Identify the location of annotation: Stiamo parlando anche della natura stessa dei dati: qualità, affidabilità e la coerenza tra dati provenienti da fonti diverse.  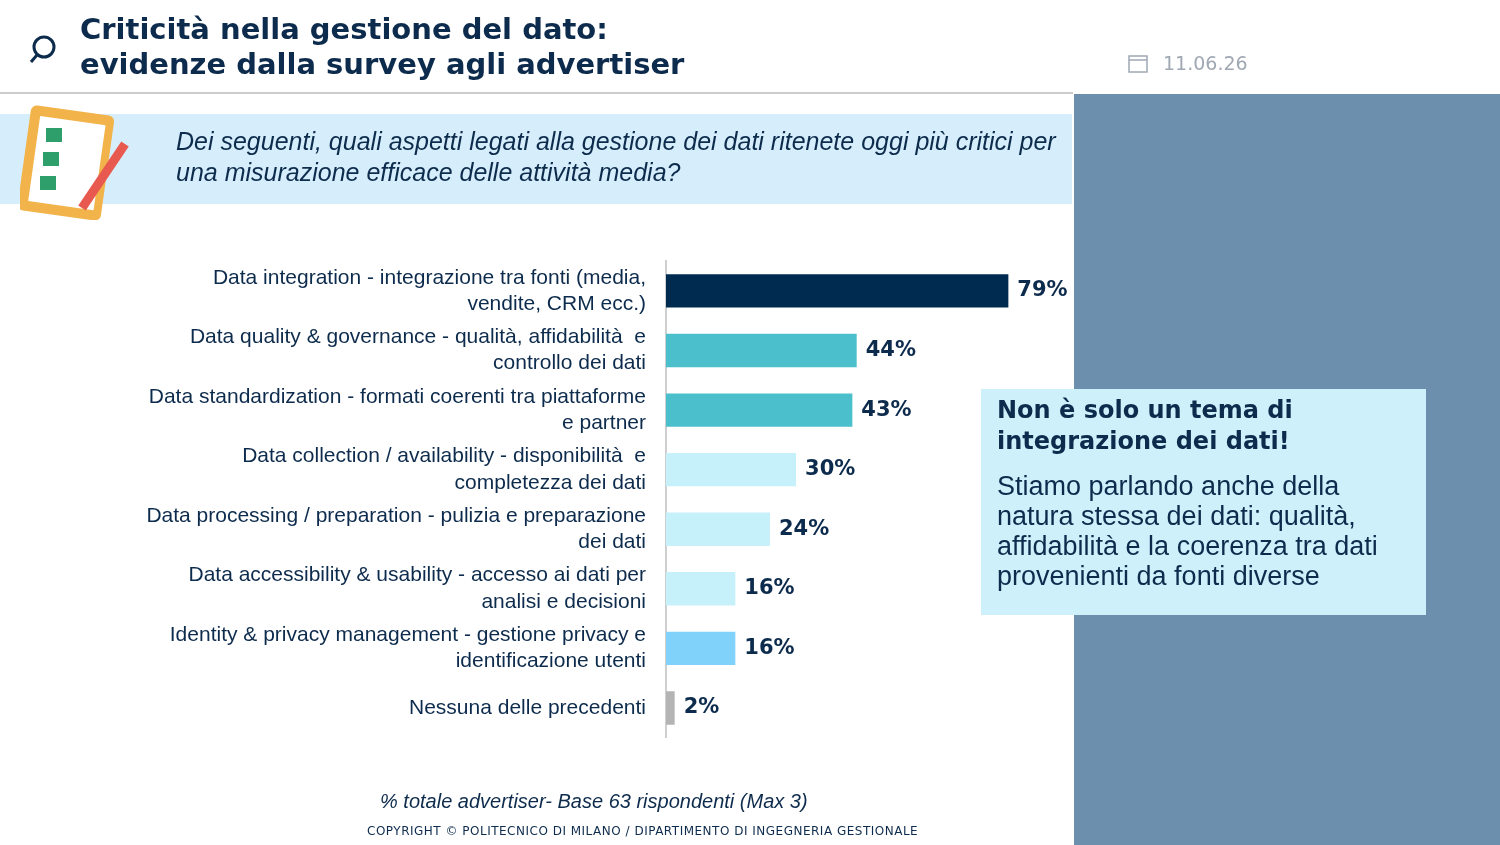
(1188, 531).